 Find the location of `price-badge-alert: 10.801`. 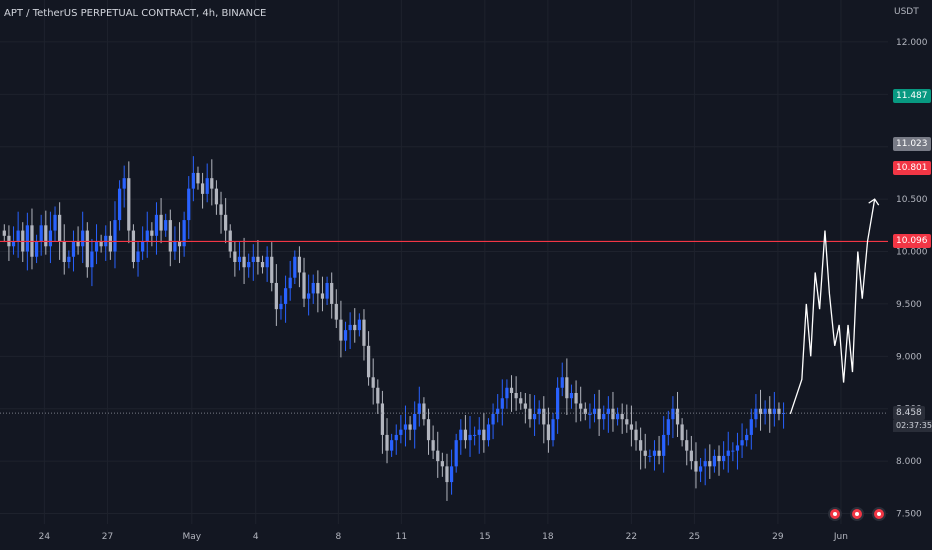

price-badge-alert: 10.801 is located at coordinates (912, 167).